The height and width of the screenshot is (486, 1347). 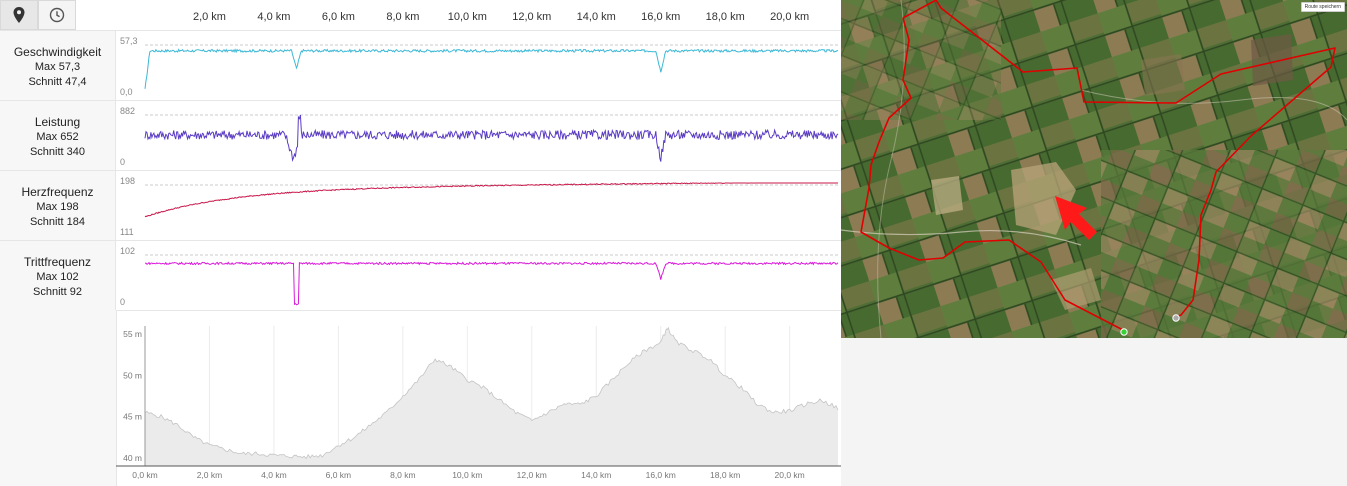 What do you see at coordinates (1076, 218) in the screenshot?
I see `direction-arrow` at bounding box center [1076, 218].